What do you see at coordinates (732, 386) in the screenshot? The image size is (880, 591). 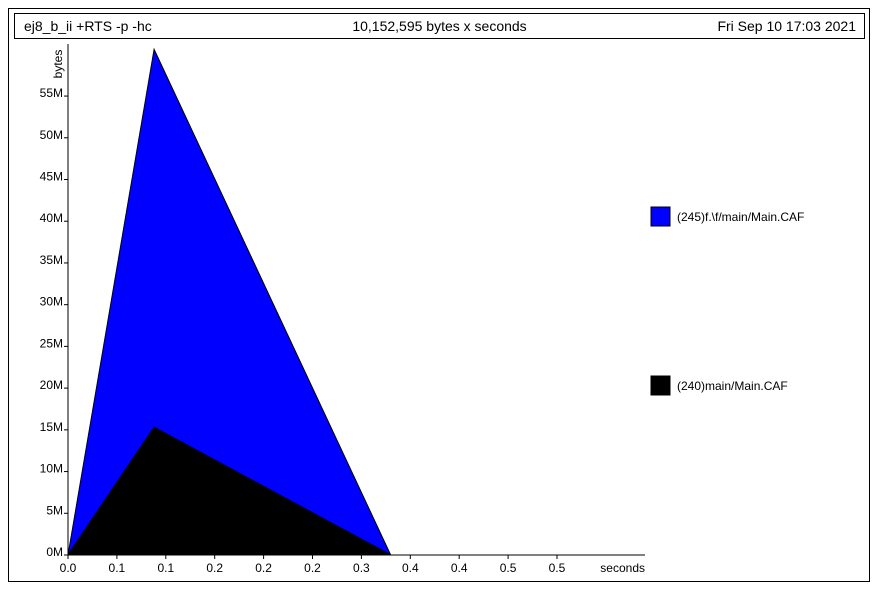 I see `legend-label: (240)main/Main.CAF` at bounding box center [732, 386].